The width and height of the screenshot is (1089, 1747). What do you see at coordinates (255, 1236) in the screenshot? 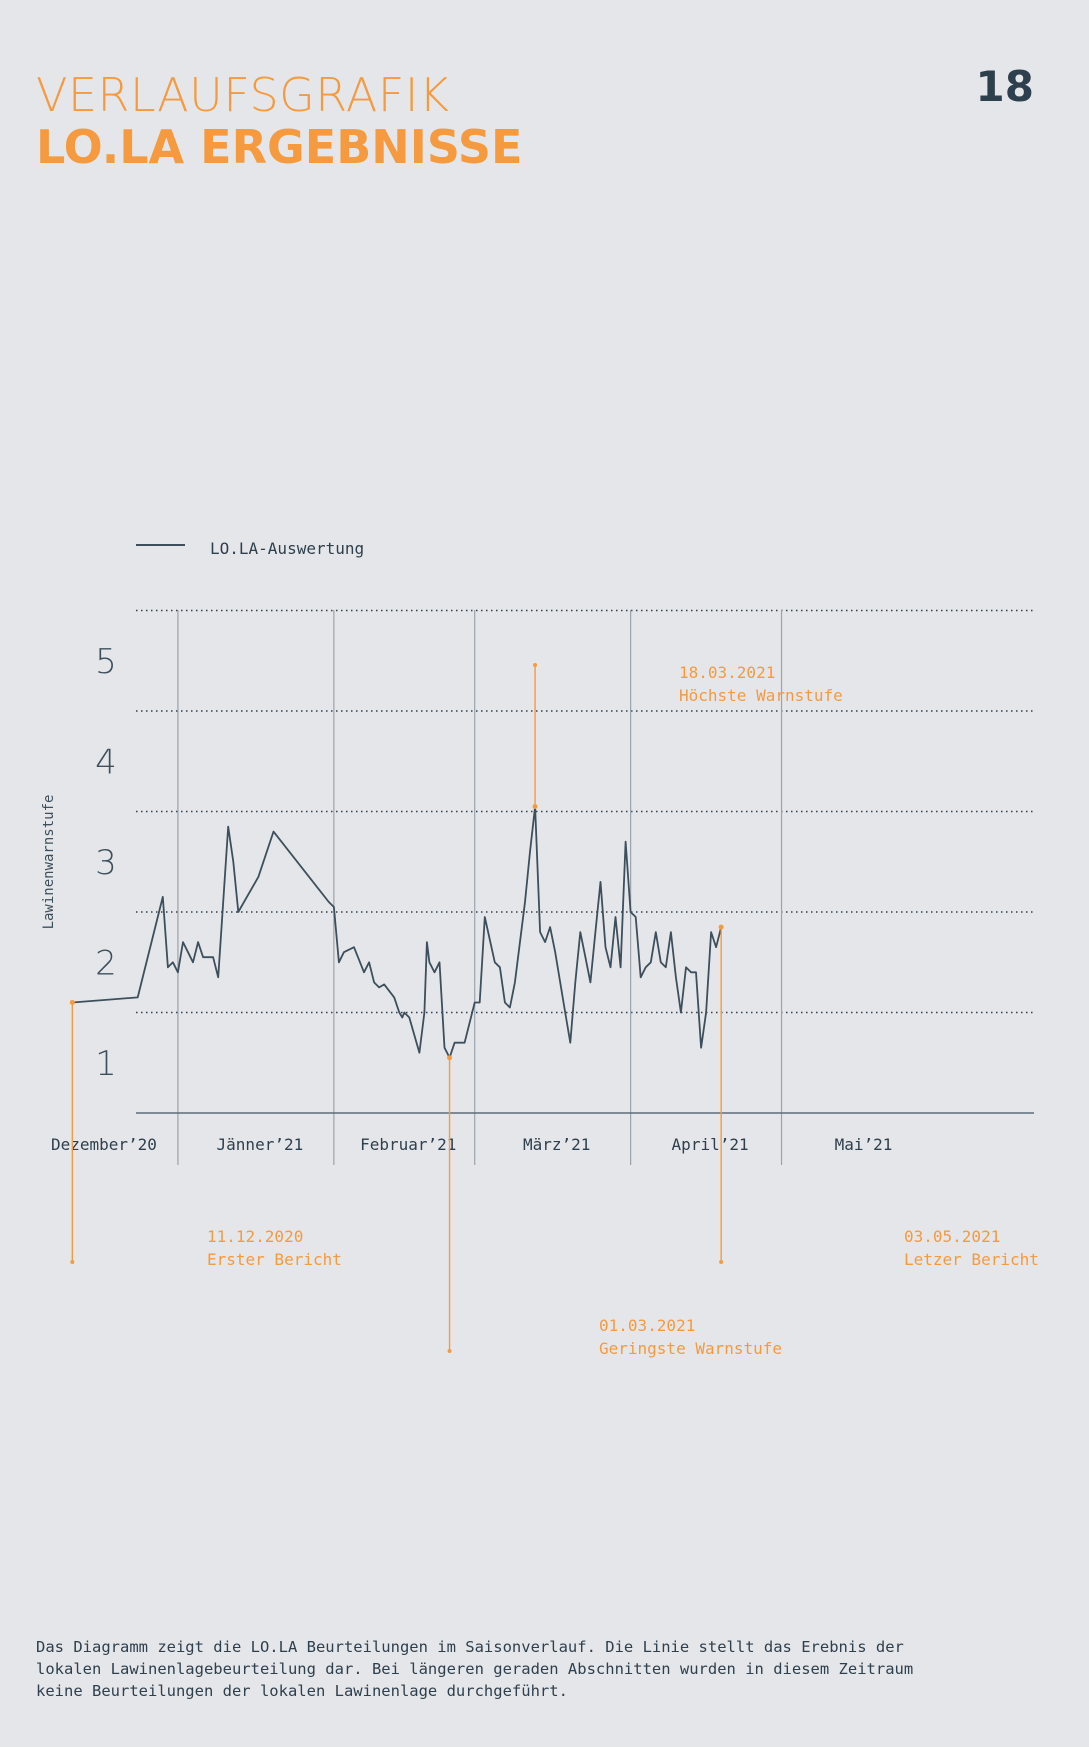
I see `annotation-date-first: 11.12.2020` at bounding box center [255, 1236].